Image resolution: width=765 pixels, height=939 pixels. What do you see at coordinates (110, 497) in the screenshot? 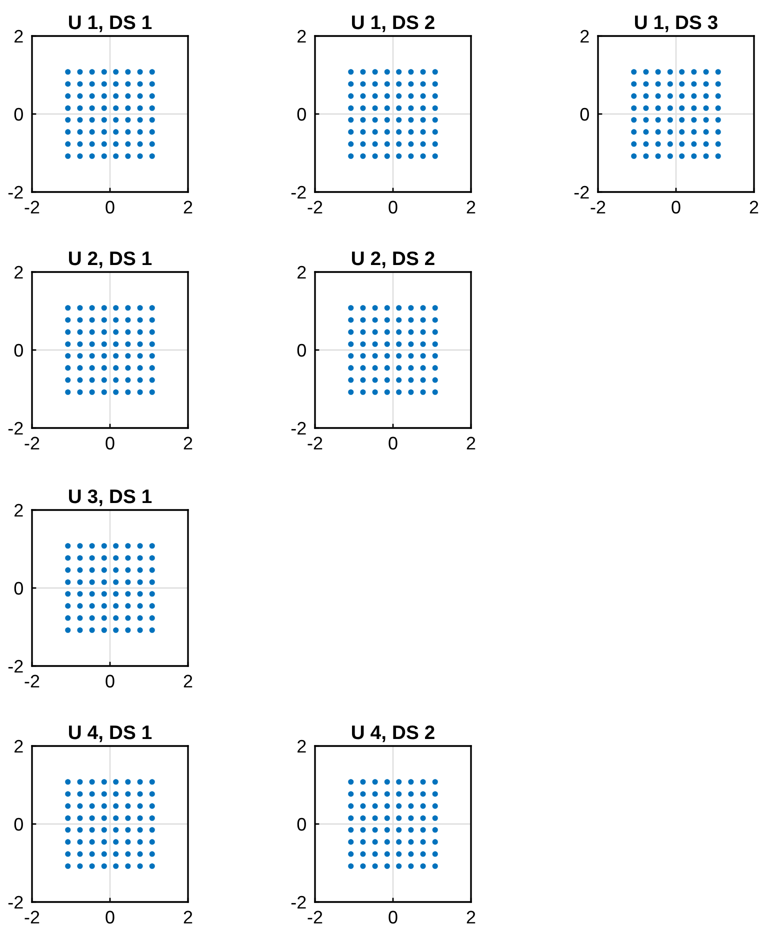
I see `chart-title: U 3, DS 1` at bounding box center [110, 497].